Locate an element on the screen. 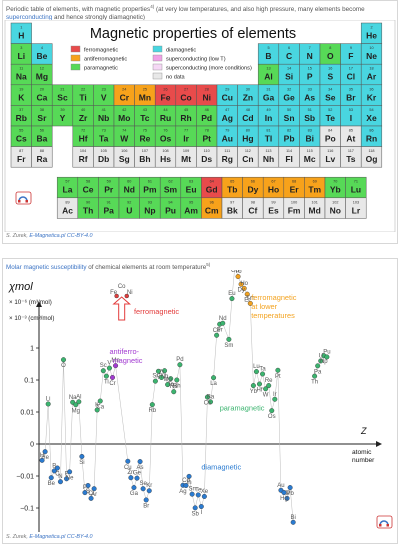 This screenshot has width=400, height=544. point-Sm is located at coordinates (229, 339).